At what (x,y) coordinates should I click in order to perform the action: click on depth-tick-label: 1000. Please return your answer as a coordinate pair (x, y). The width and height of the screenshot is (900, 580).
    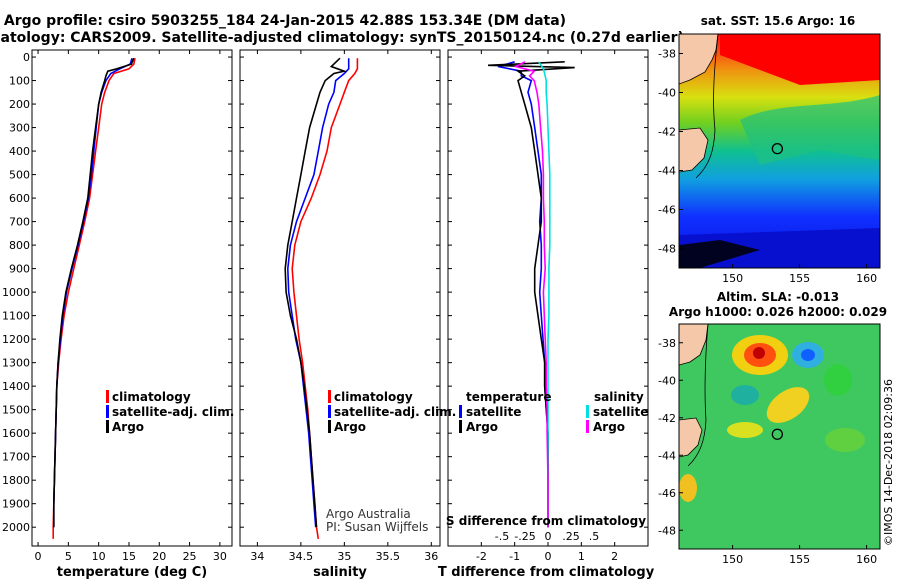
    Looking at the image, I should click on (16, 292).